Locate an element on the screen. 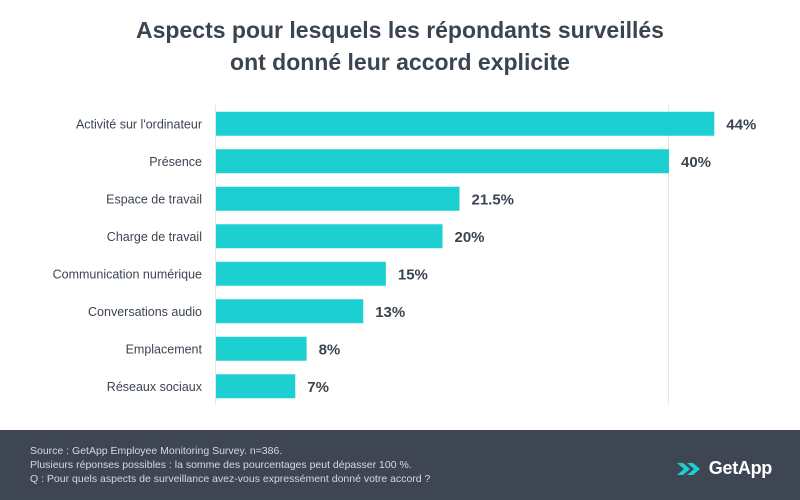  value-label: 7% is located at coordinates (318, 387).